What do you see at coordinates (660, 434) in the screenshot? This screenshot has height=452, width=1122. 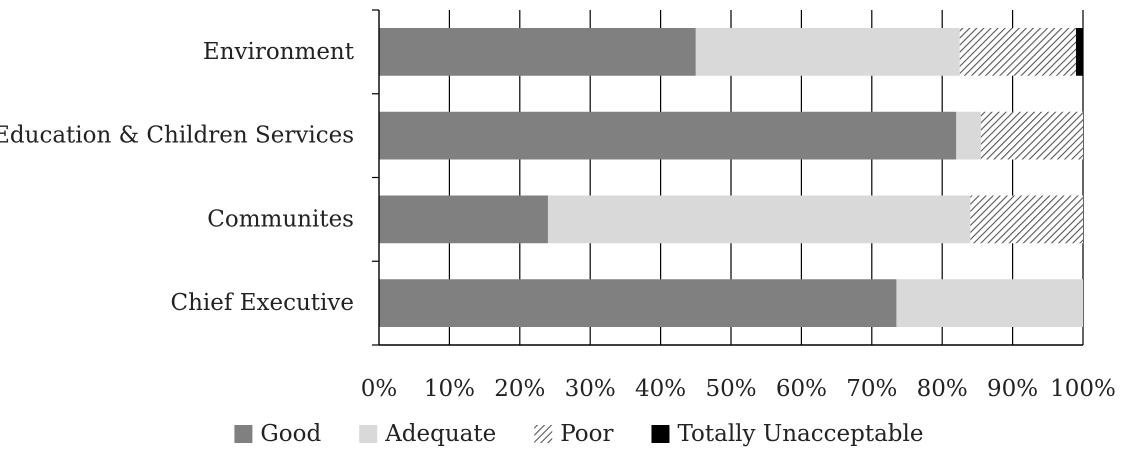 I see `legend-swatch-totally-unacceptable` at bounding box center [660, 434].